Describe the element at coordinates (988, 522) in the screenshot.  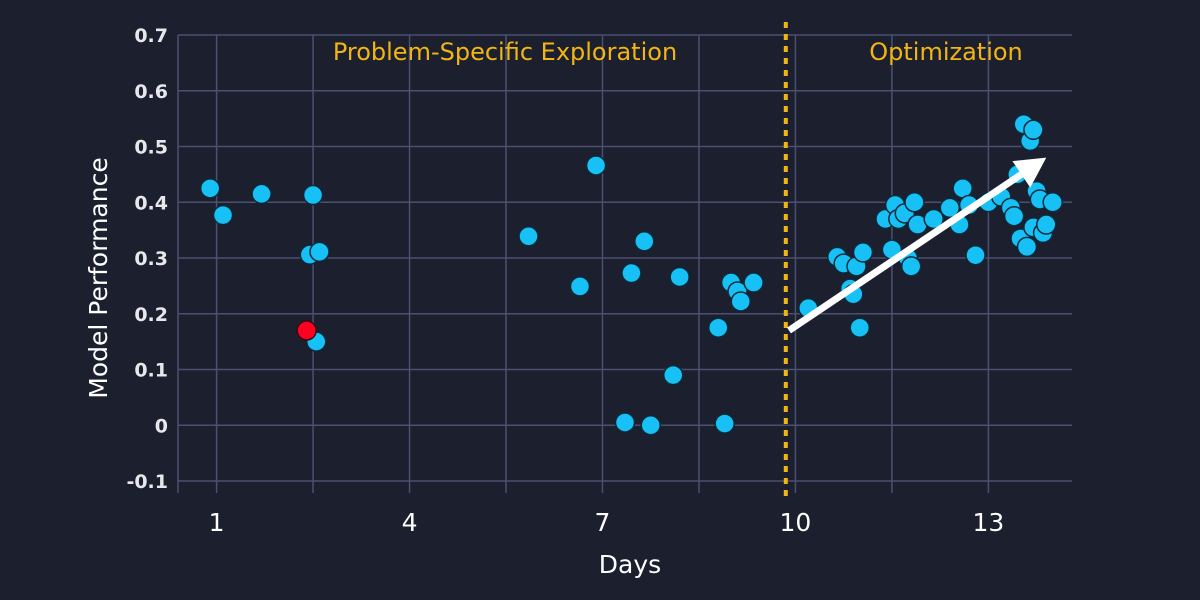
I see `x-tick-label: 13` at that location.